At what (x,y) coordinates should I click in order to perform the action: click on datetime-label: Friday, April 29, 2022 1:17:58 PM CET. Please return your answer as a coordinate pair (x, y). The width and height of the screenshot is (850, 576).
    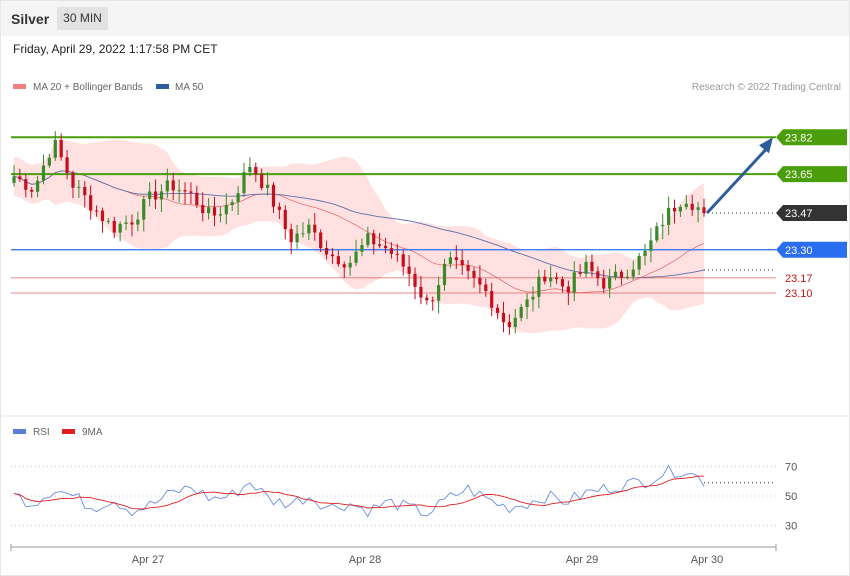
    Looking at the image, I should click on (115, 49).